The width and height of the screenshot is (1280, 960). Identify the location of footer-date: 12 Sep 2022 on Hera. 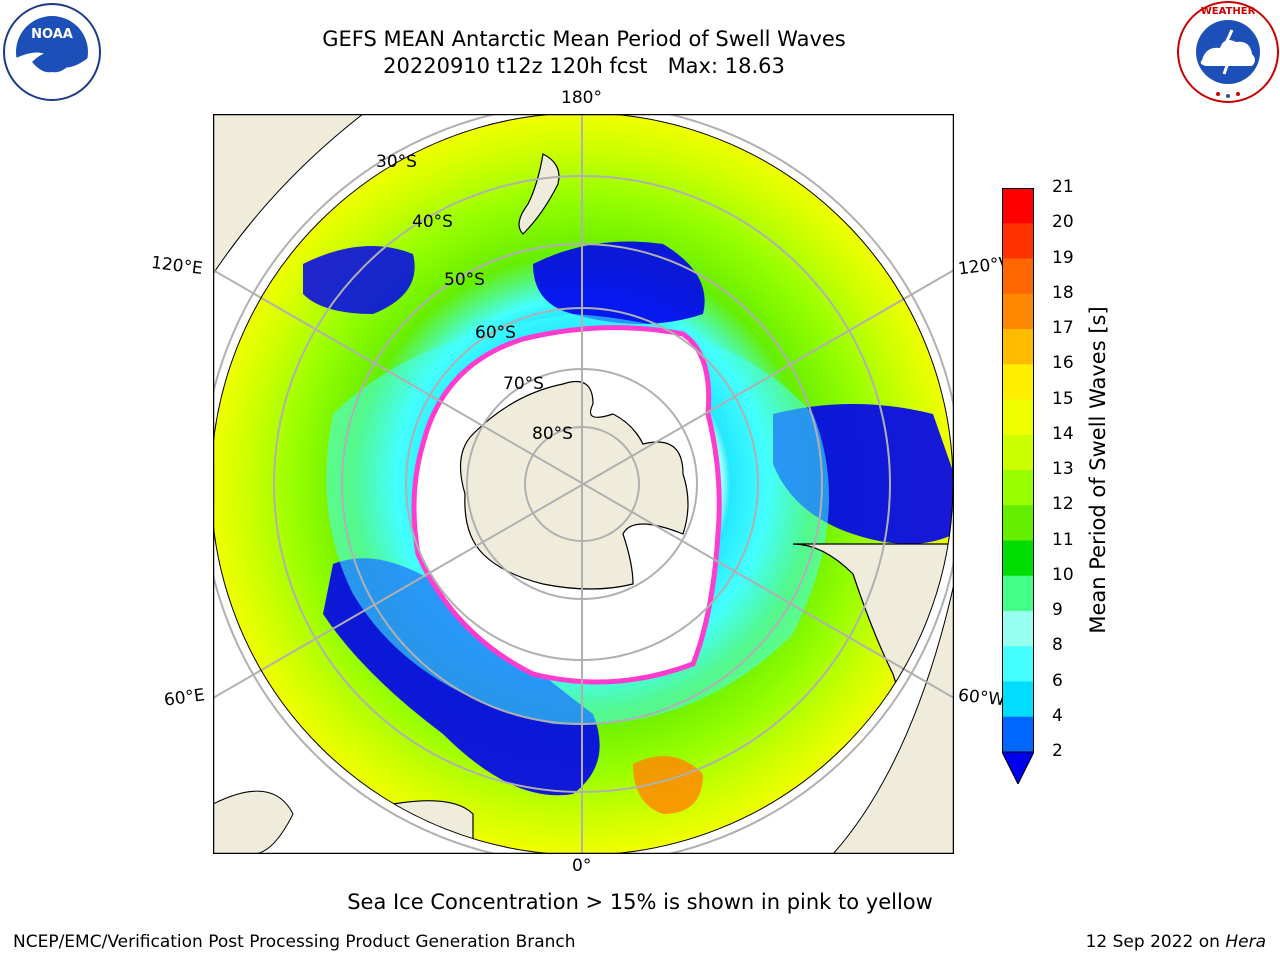
(1176, 942).